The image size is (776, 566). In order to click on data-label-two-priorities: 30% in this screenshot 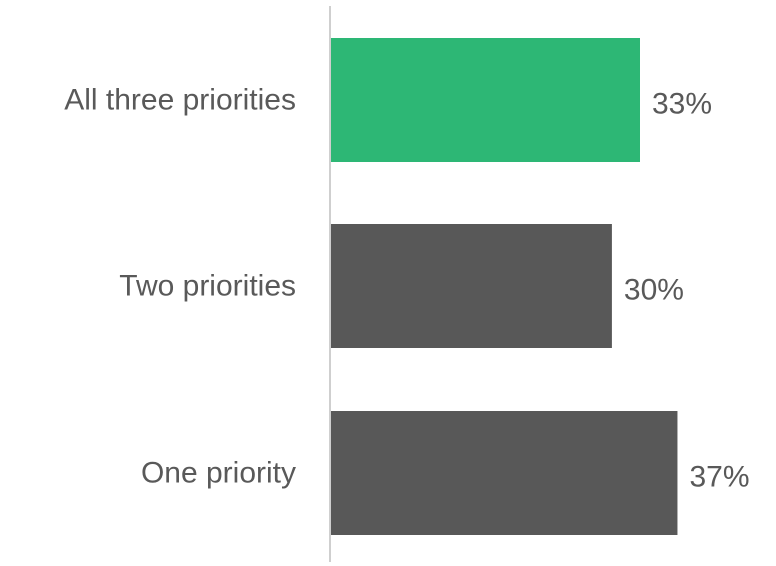, I will do `click(654, 290)`.